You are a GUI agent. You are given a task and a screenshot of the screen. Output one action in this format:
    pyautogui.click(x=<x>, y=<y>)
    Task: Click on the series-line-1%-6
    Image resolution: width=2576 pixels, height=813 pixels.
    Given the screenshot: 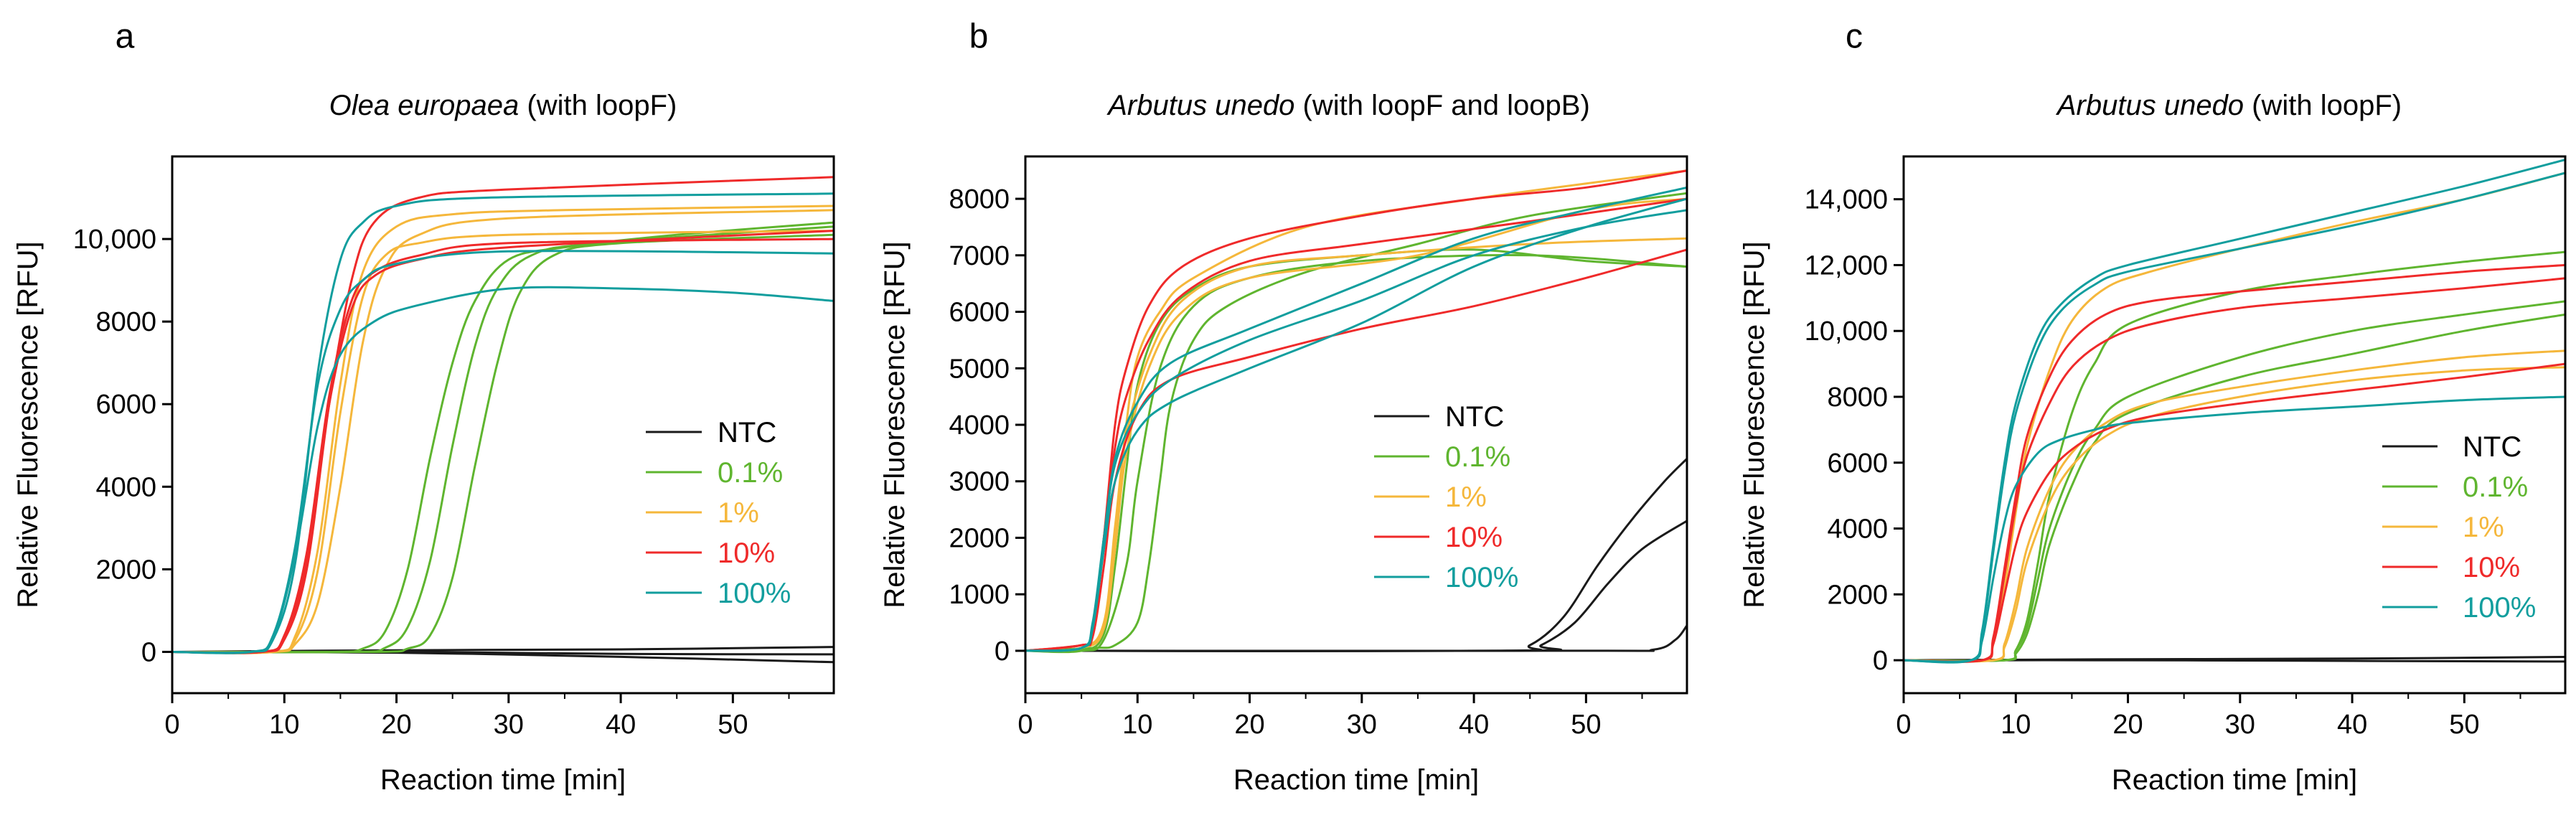 What is the action you would take?
    pyautogui.click(x=2234, y=506)
    